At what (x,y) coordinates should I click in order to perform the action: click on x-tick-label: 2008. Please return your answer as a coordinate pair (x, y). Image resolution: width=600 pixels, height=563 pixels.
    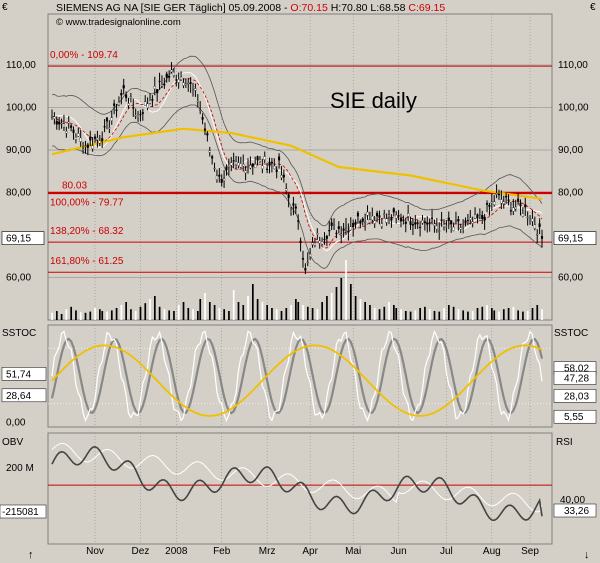
    Looking at the image, I should click on (176, 551).